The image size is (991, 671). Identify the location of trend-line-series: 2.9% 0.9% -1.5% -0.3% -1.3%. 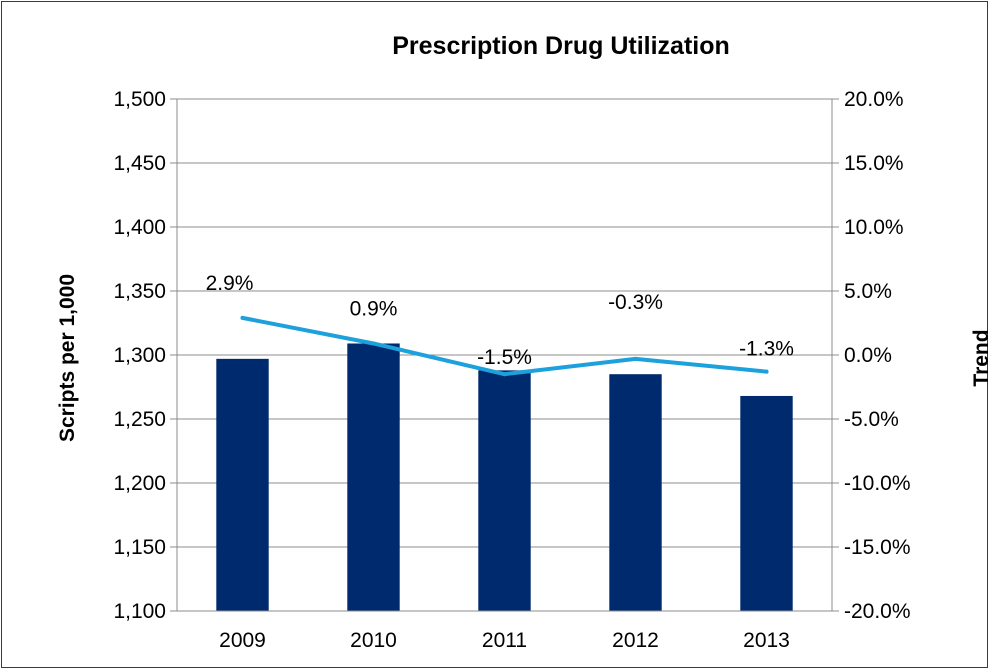
(500, 324).